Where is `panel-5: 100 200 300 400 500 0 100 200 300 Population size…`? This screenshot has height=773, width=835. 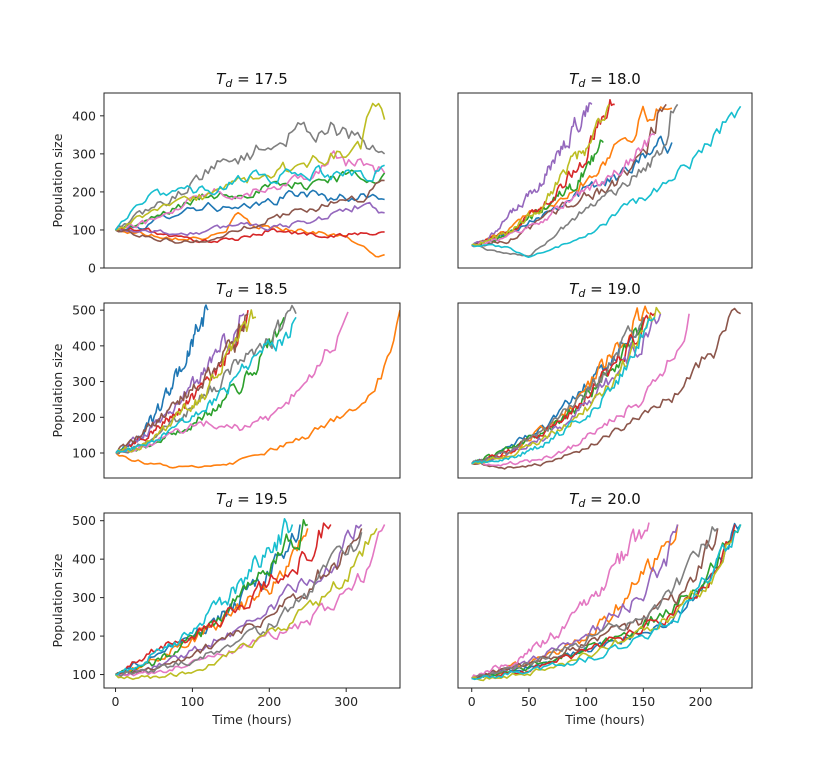 panel-5: 100 200 300 400 500 0 100 200 300 Population size… is located at coordinates (225, 608).